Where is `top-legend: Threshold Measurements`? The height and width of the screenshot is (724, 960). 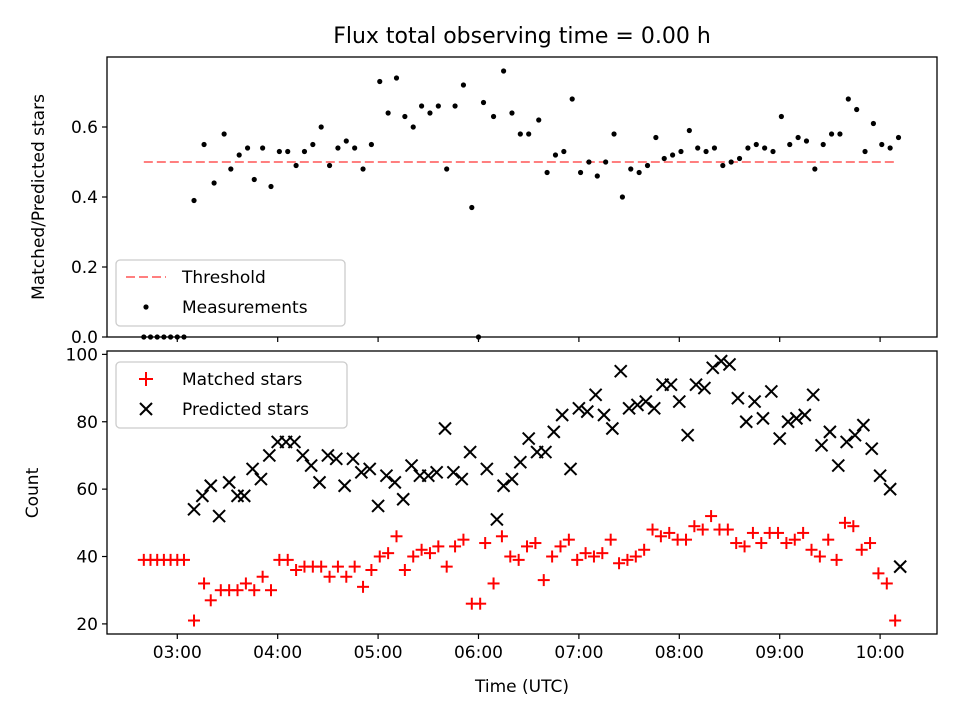
top-legend: Threshold Measurements is located at coordinates (230, 293).